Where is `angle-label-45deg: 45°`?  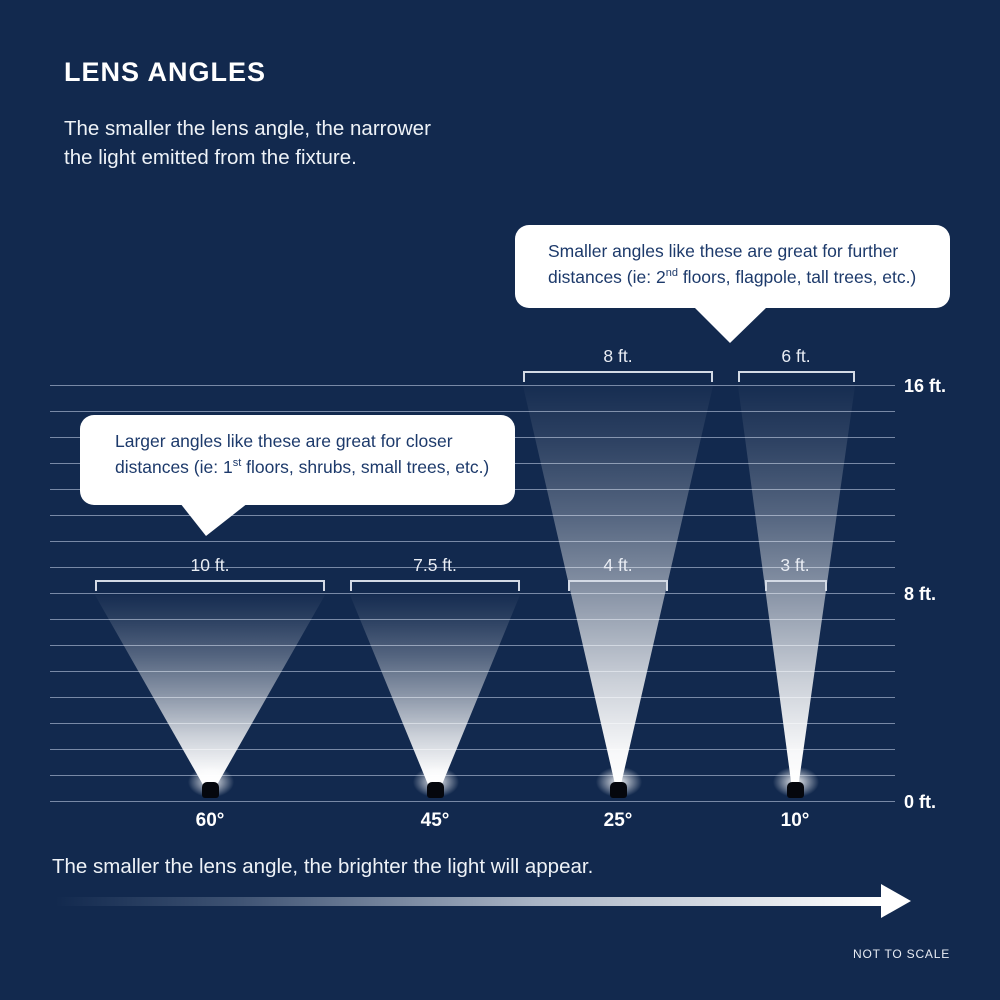
angle-label-45deg: 45° is located at coordinates (435, 820).